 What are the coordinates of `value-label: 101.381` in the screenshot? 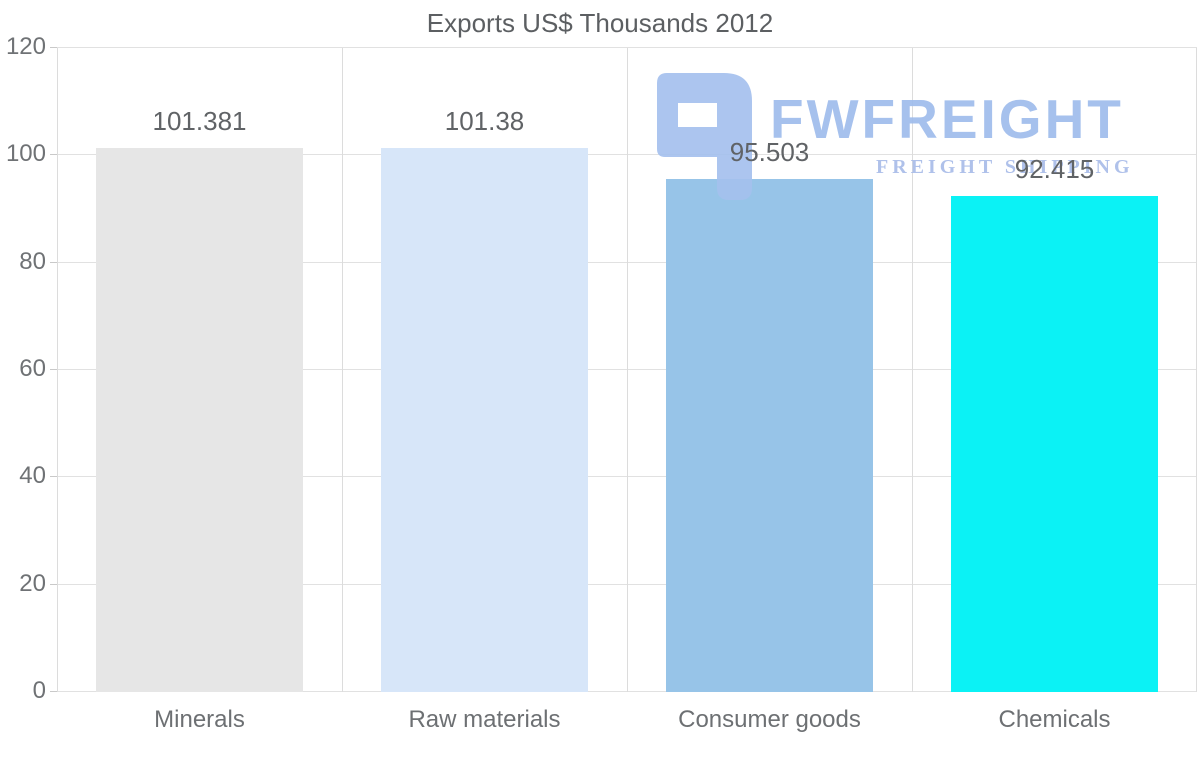 It's located at (199, 120).